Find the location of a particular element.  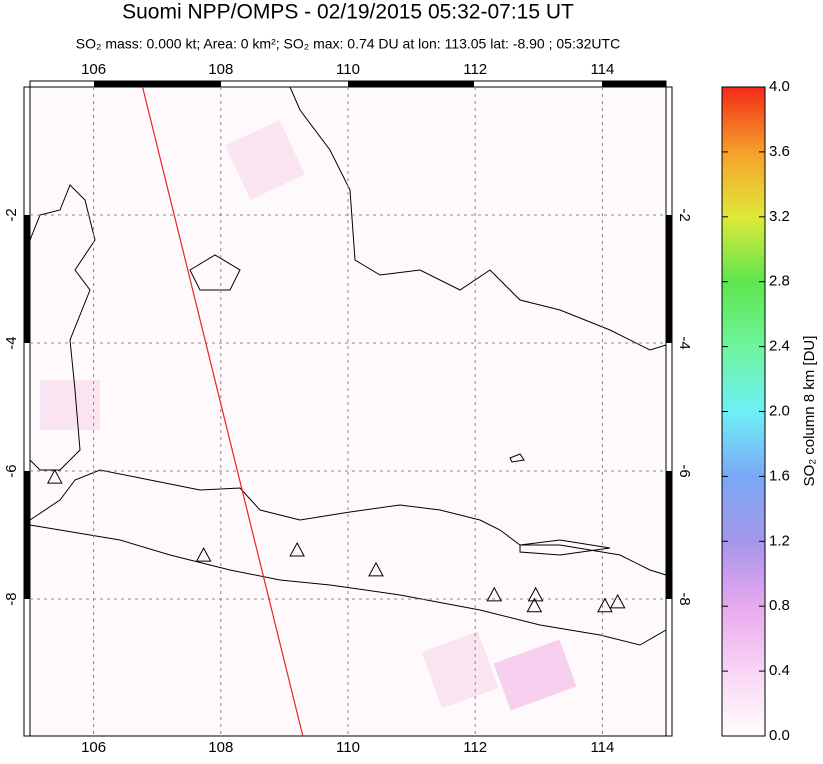

colorbar-tick-label: 0.0 is located at coordinates (779, 735).